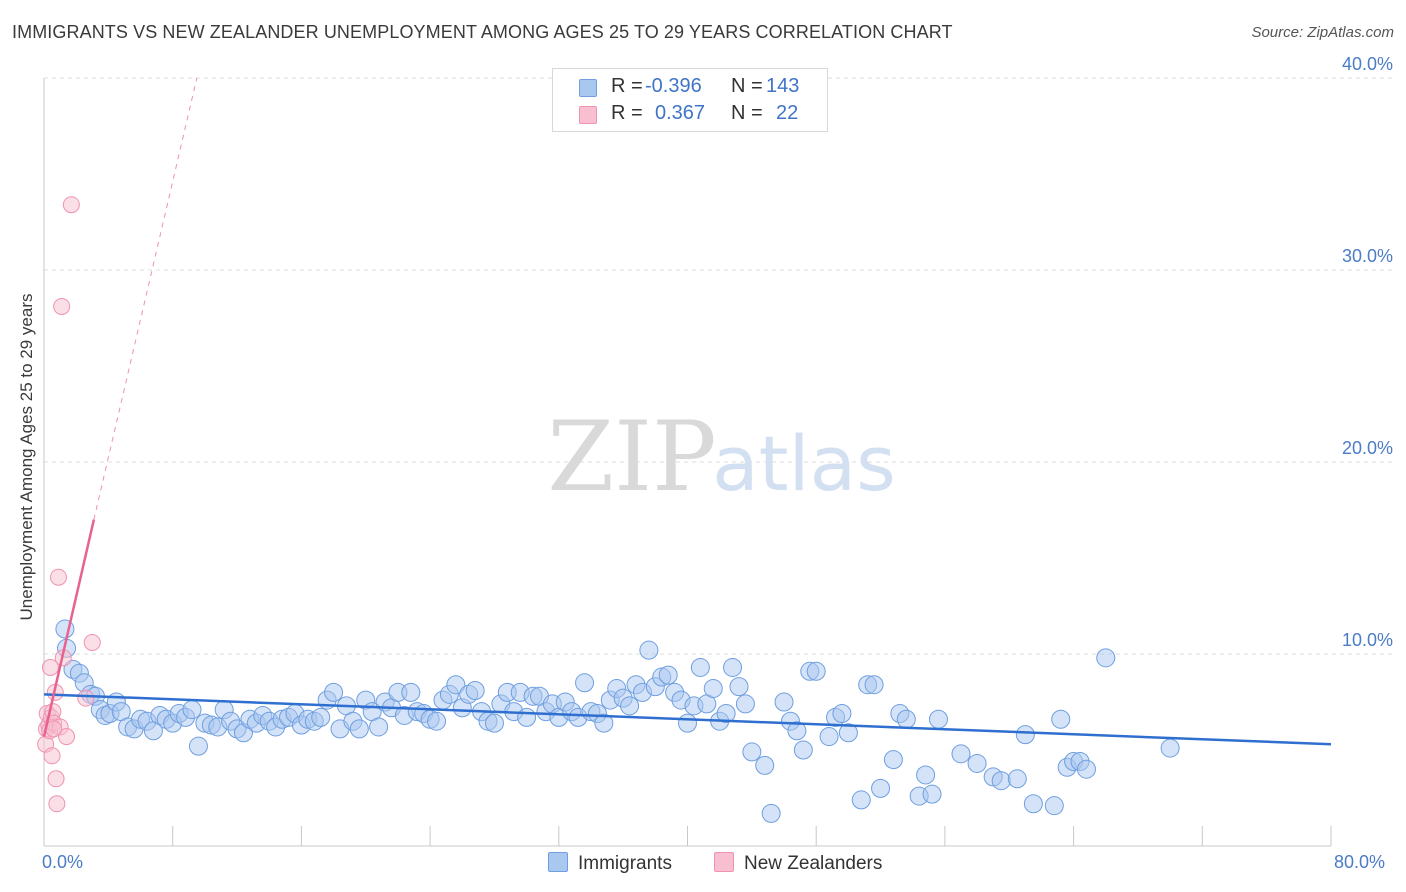 The width and height of the screenshot is (1406, 892). What do you see at coordinates (1367, 256) in the screenshot?
I see `y-tick-label: 30.0%` at bounding box center [1367, 256].